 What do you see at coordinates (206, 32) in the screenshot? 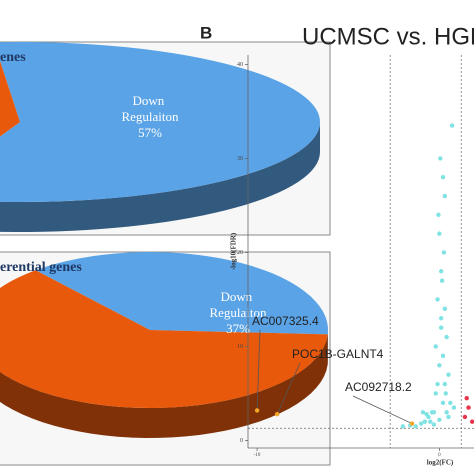
I see `panel-letter: B` at bounding box center [206, 32].